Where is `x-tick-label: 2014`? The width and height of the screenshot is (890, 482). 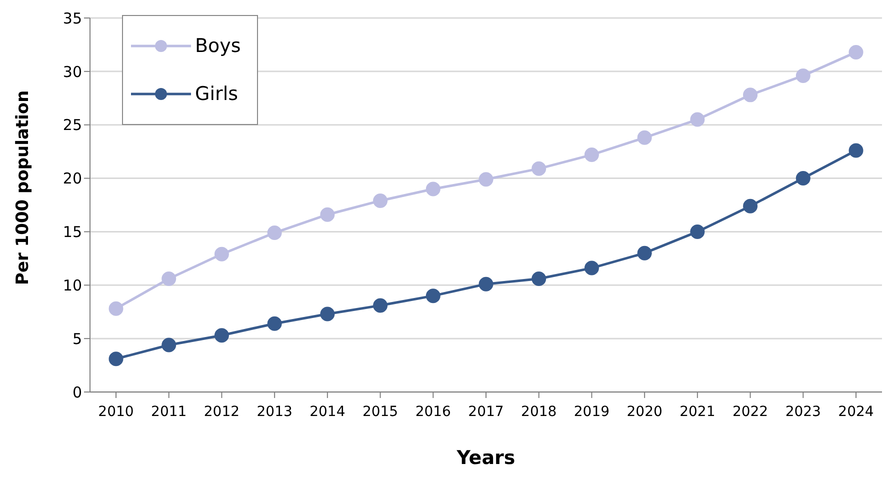
x-tick-label: 2014 is located at coordinates (328, 412).